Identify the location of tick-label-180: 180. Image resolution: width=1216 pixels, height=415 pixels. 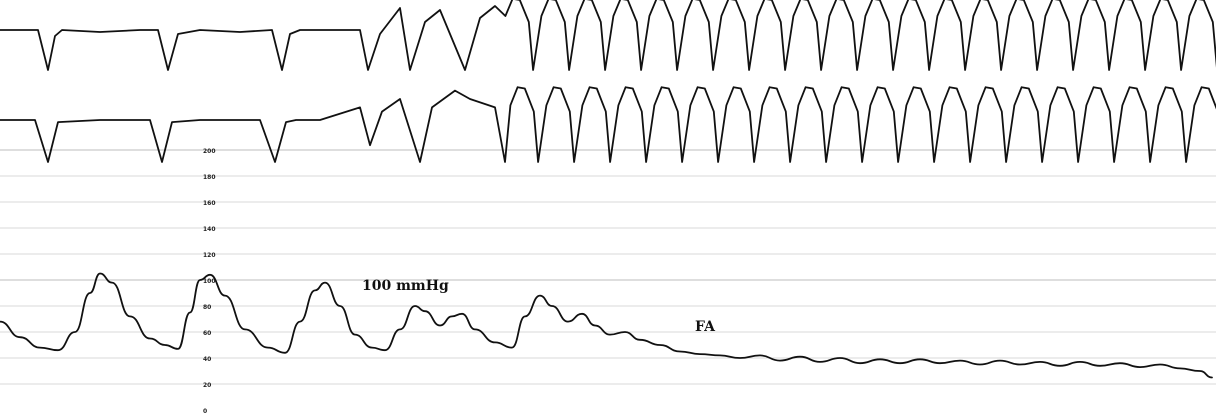
(209, 177).